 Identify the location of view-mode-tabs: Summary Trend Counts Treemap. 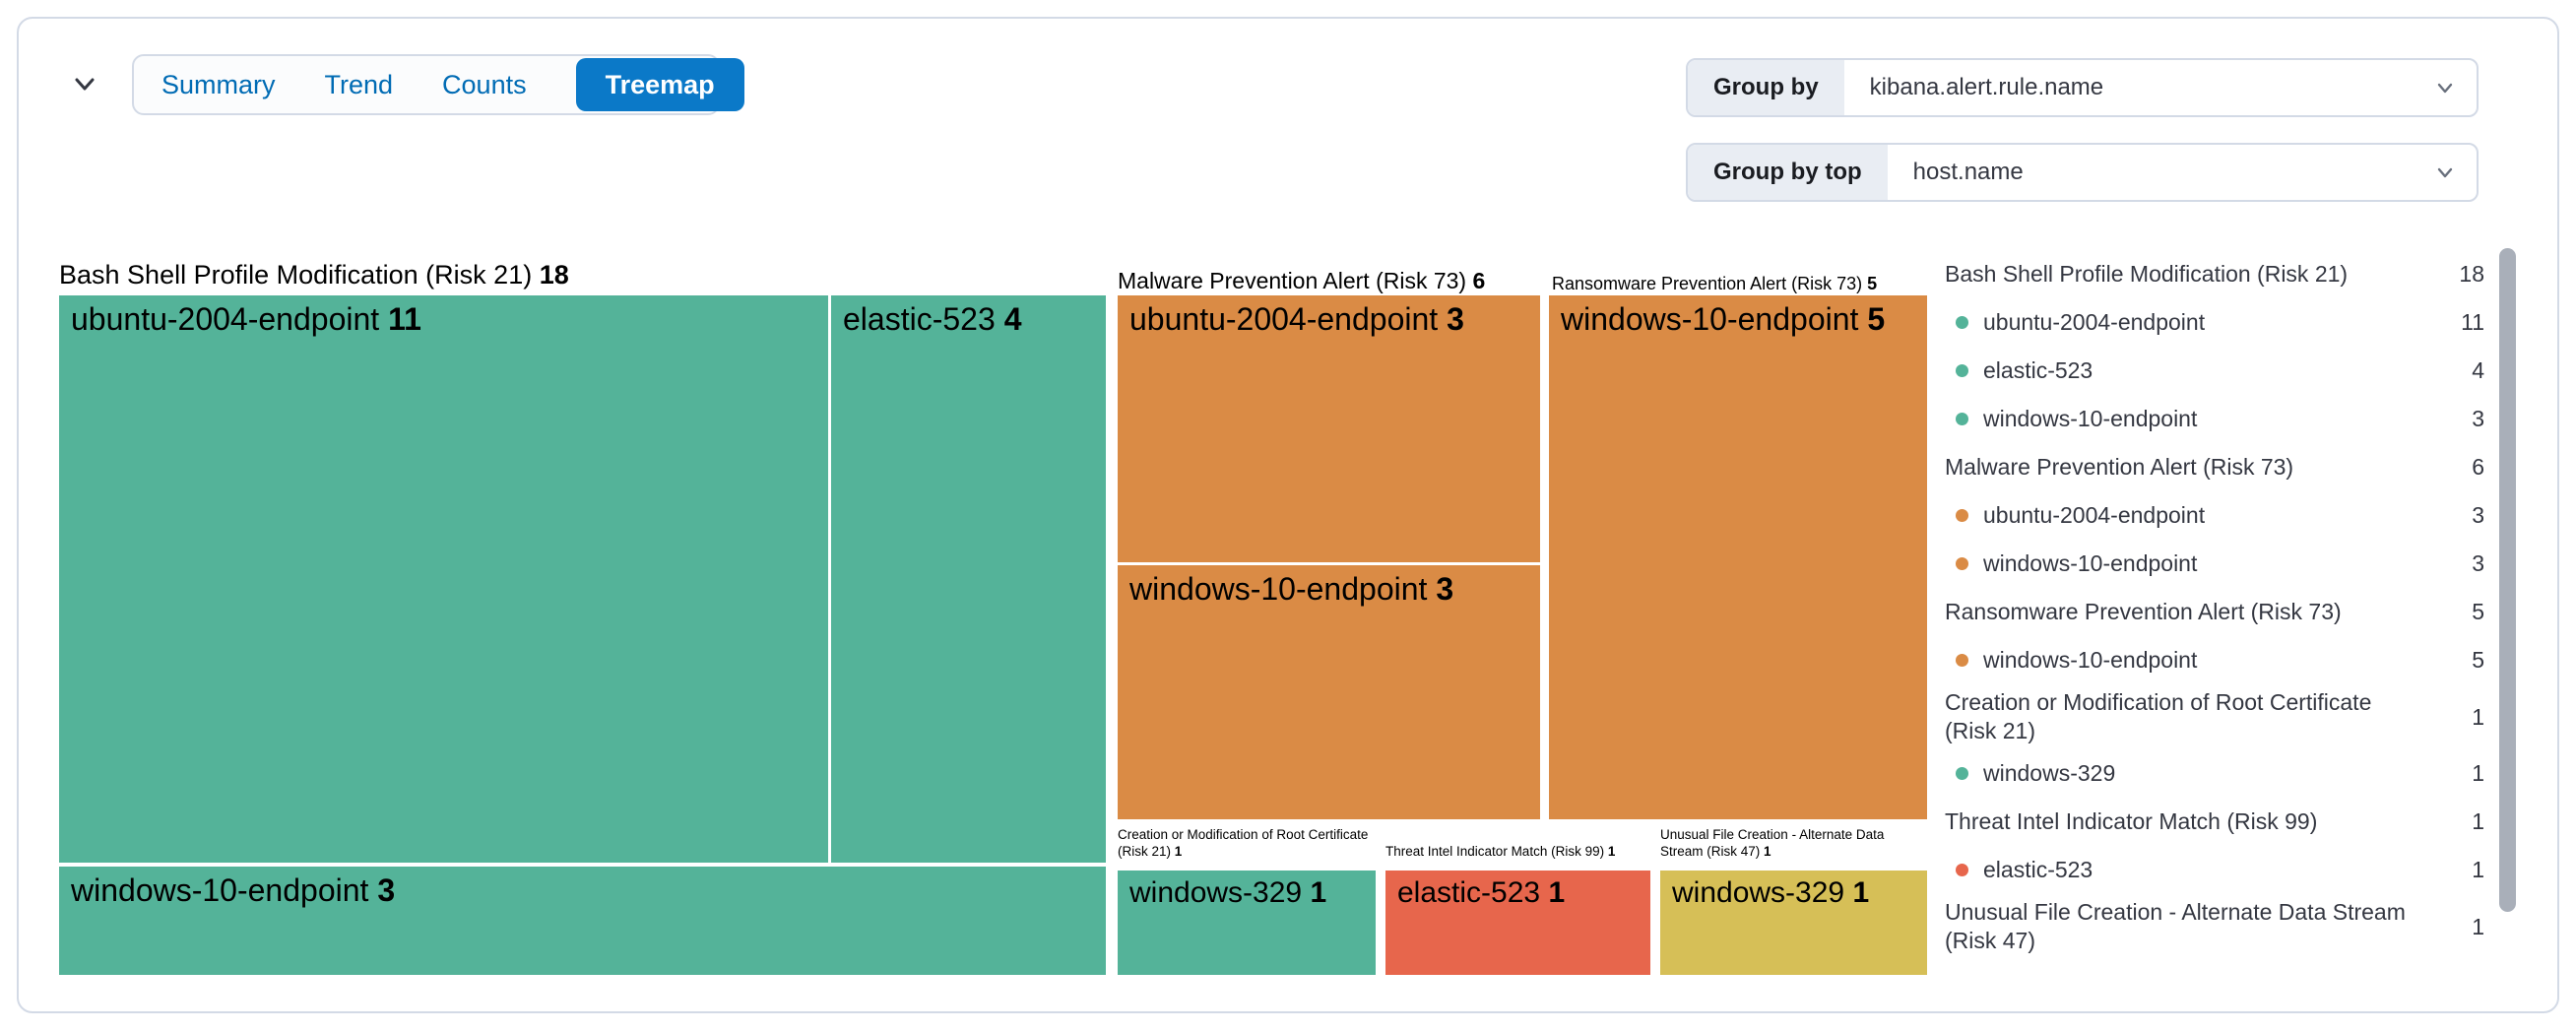
(438, 84).